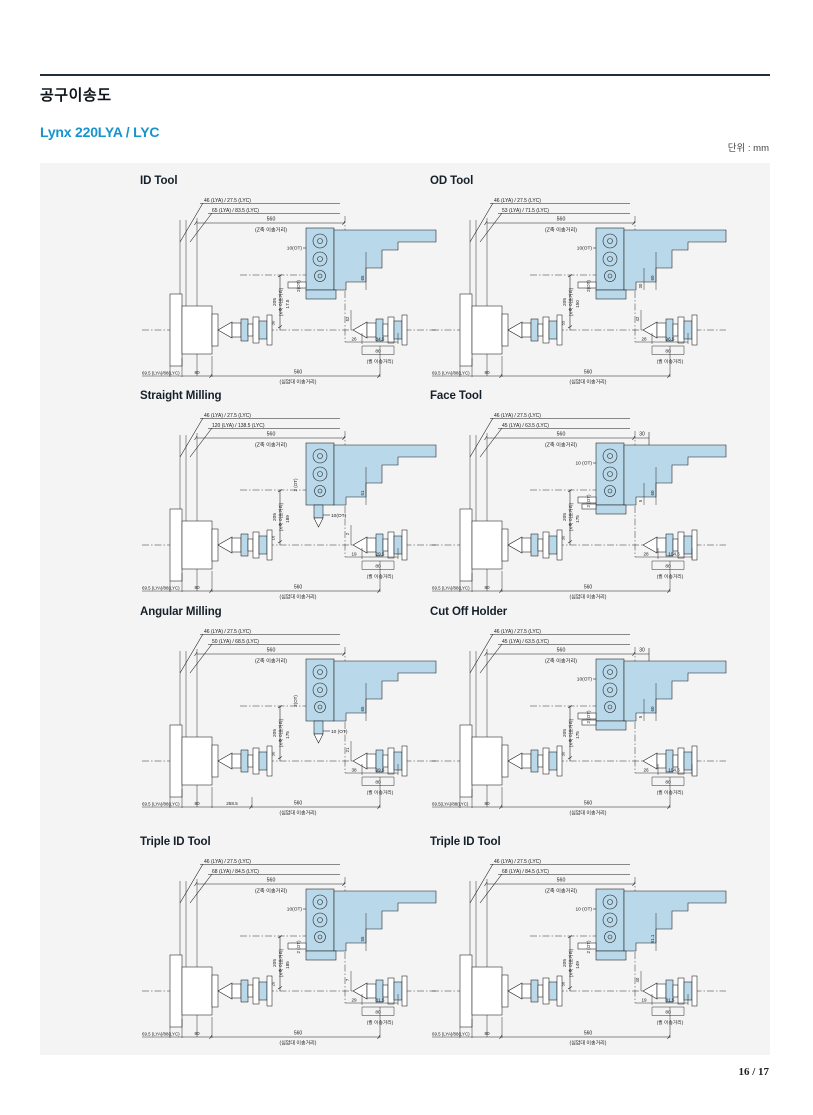  I want to click on tool-dim-3: 84.5, so click(380, 339).